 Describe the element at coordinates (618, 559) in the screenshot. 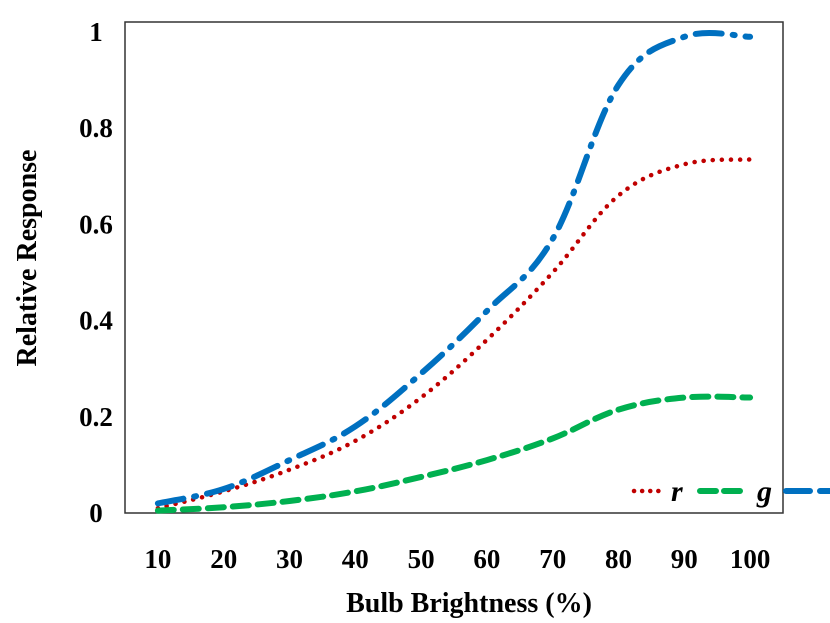

I see `x-tick-label: 80` at that location.